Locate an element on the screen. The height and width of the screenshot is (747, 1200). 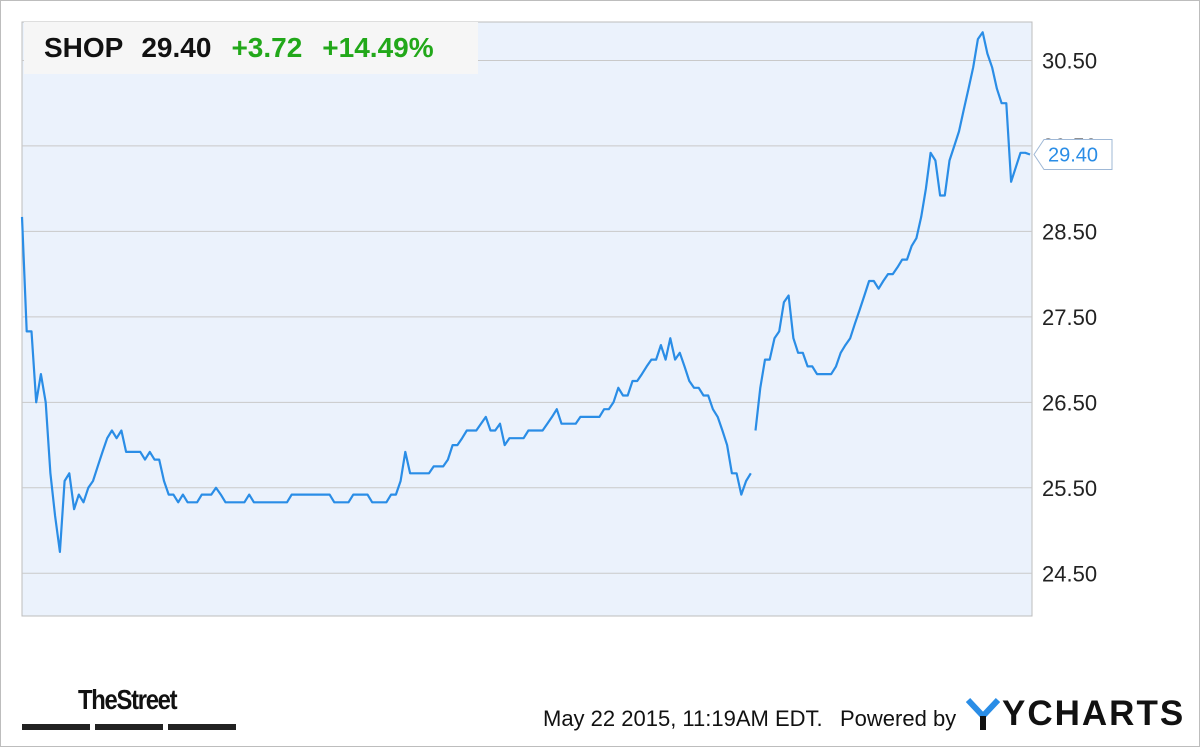
thestreet-logo: TheStreet is located at coordinates (132, 709).